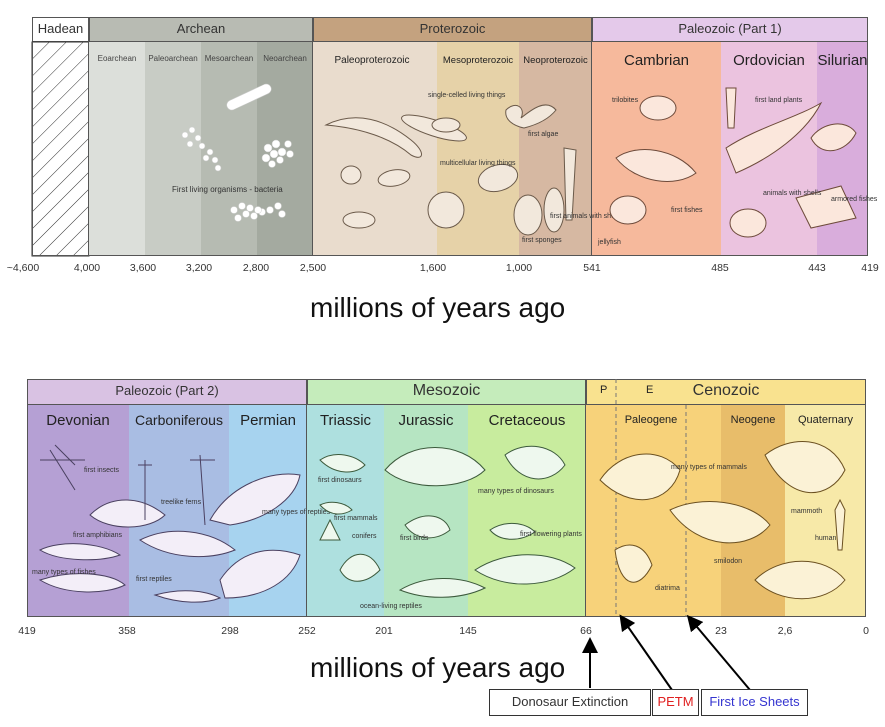  Describe the element at coordinates (296, 512) in the screenshot. I see `note-many-reptiles: many types of reptiles` at that location.